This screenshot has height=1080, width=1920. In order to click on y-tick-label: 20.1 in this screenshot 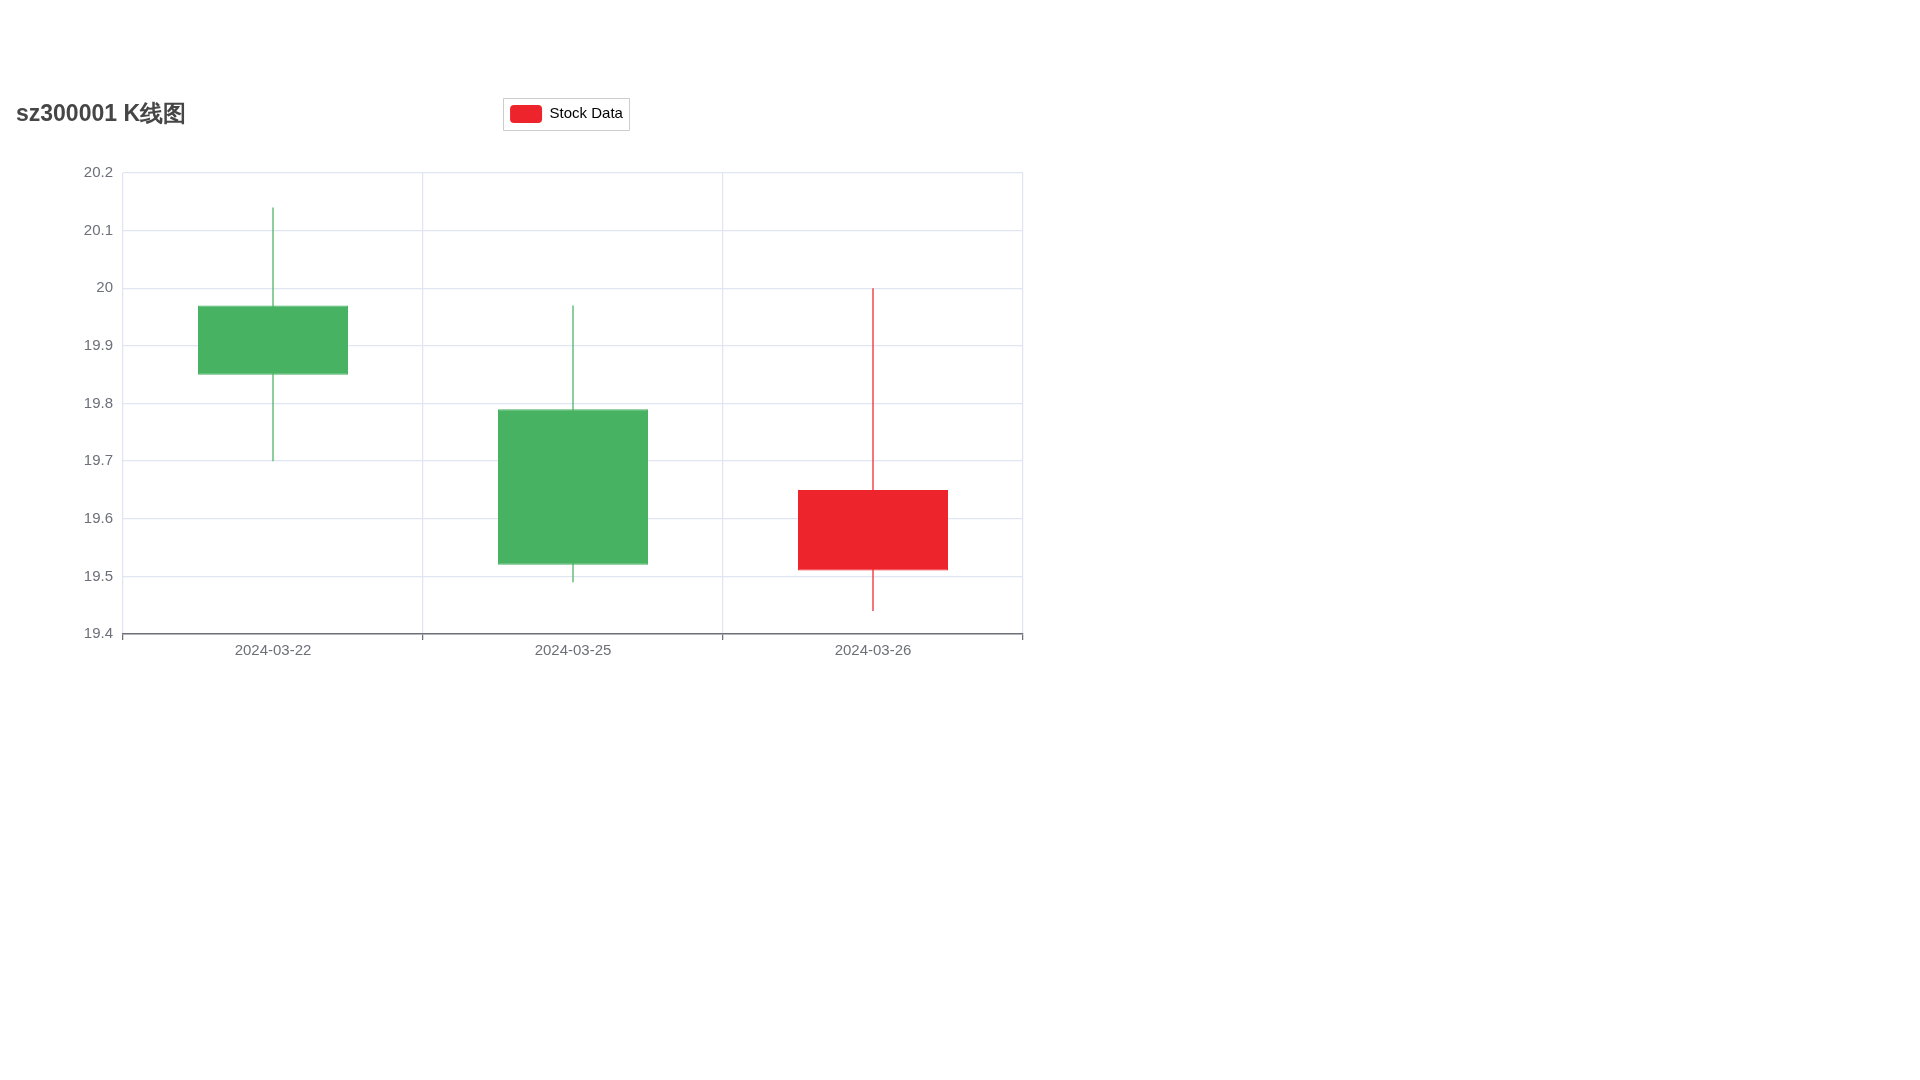, I will do `click(98, 229)`.